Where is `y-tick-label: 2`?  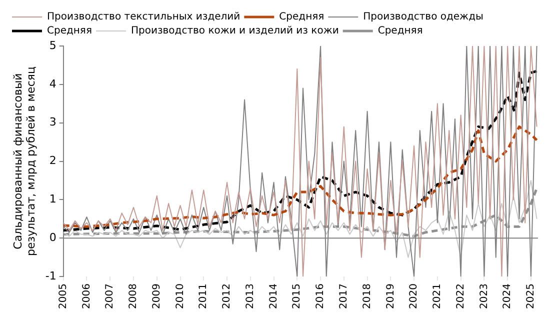
y-tick-label: 2 is located at coordinates (52, 161).